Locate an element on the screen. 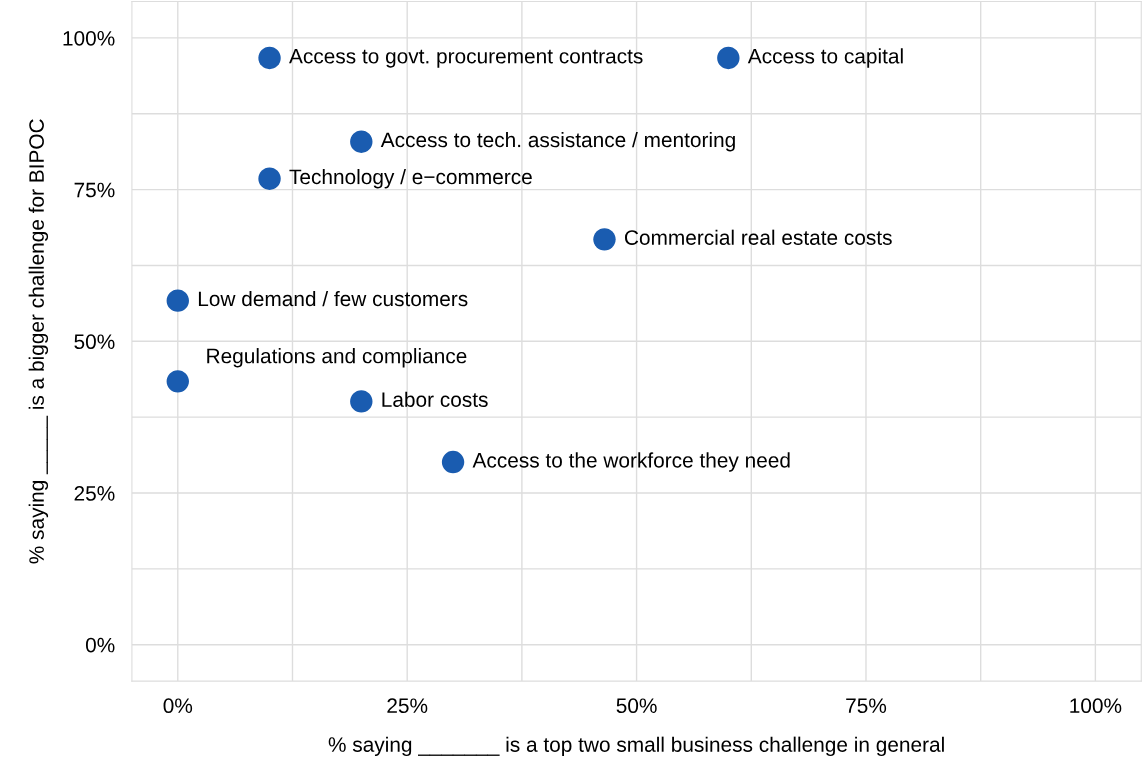 This screenshot has width=1147, height=761. annotation: Commercial real estate costs is located at coordinates (758, 237).